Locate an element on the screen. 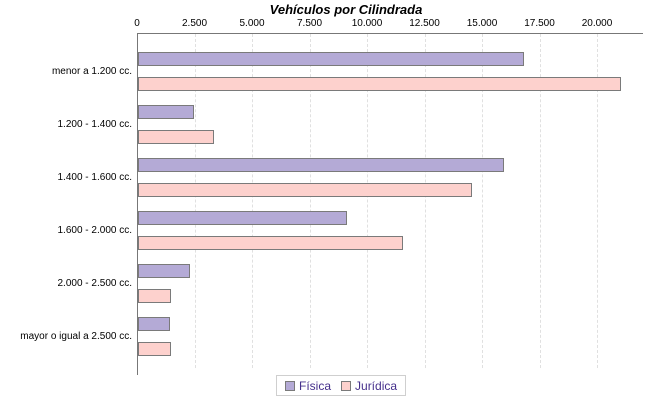 The width and height of the screenshot is (650, 400). x-tick-label: 12.500 is located at coordinates (424, 23).